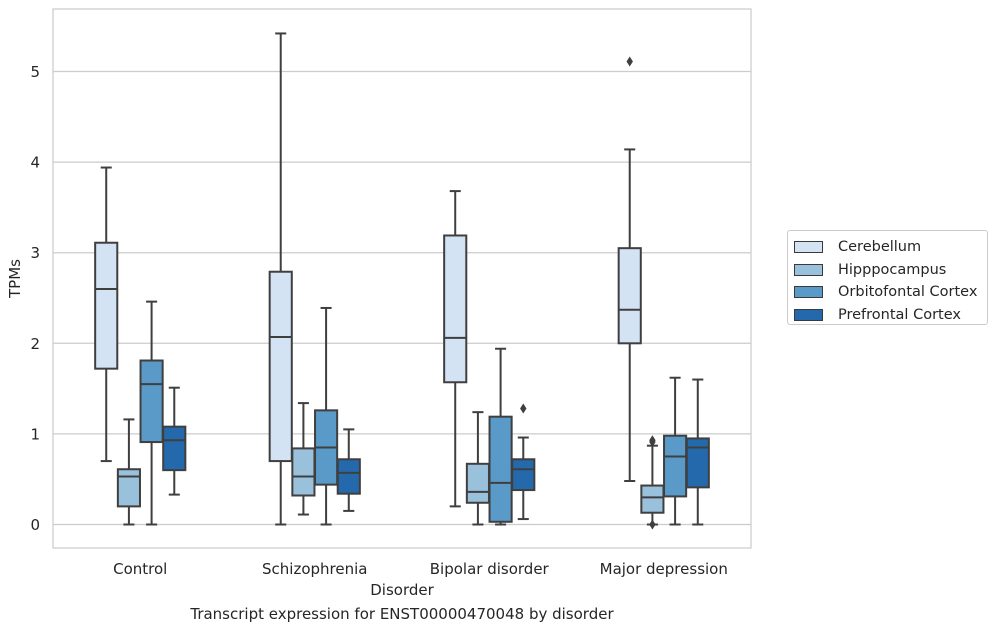  I want to click on legend-label: Hipppocampus, so click(892, 269).